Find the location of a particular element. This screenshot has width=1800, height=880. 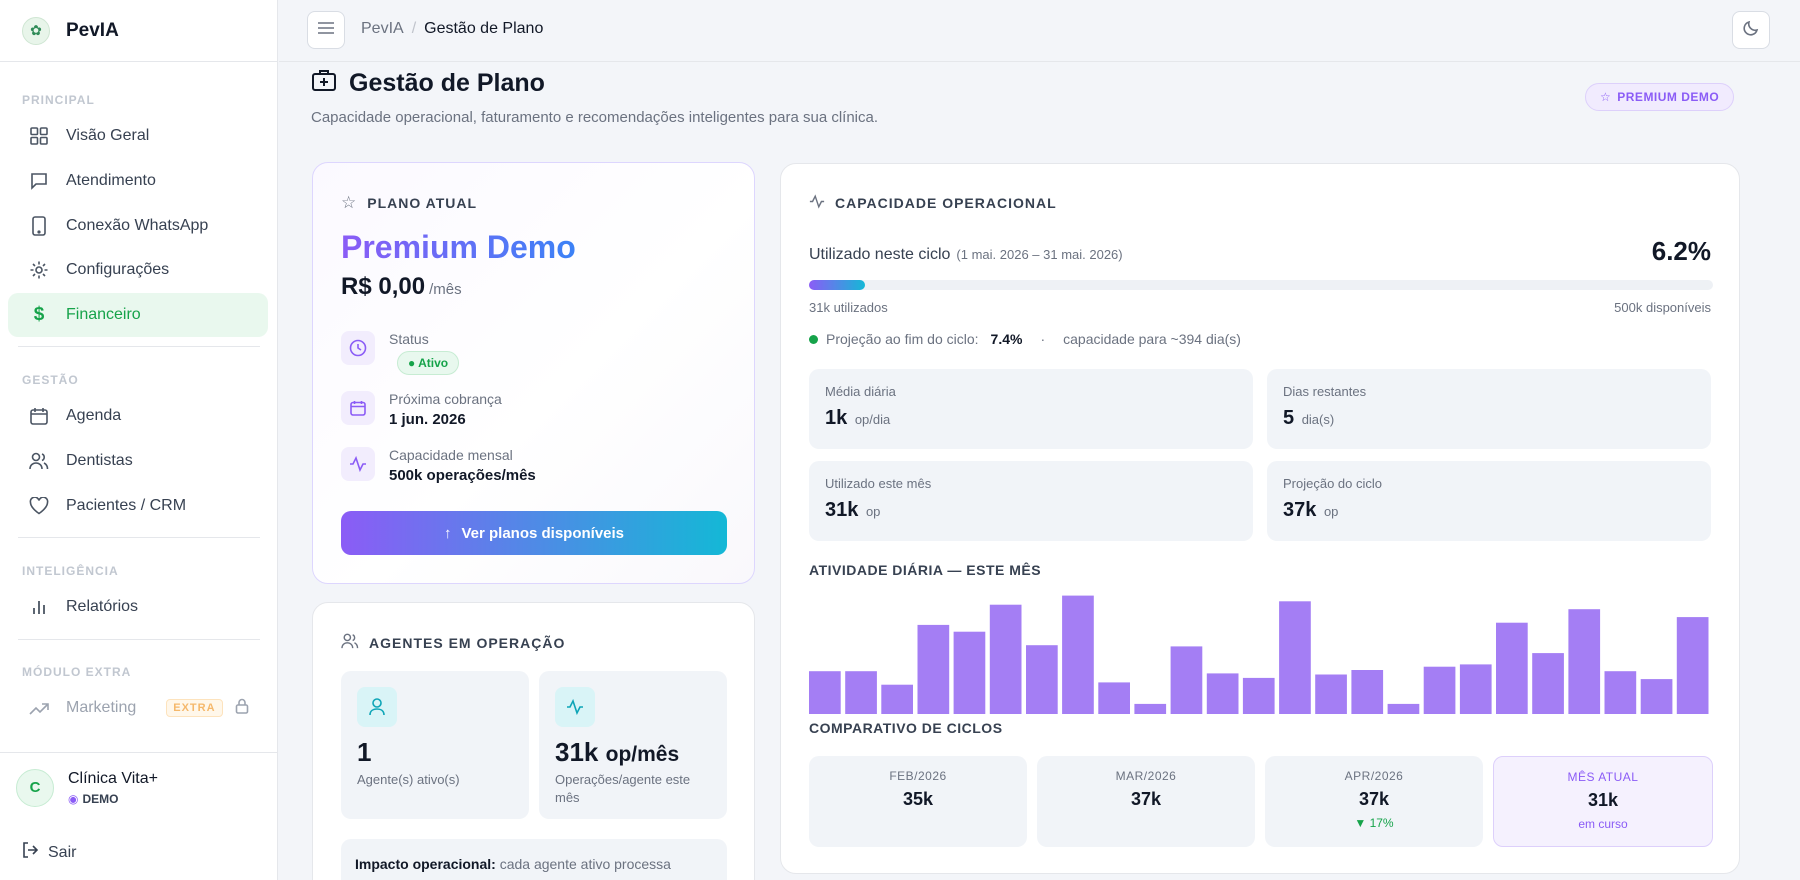

moon-icon is located at coordinates (1751, 30).